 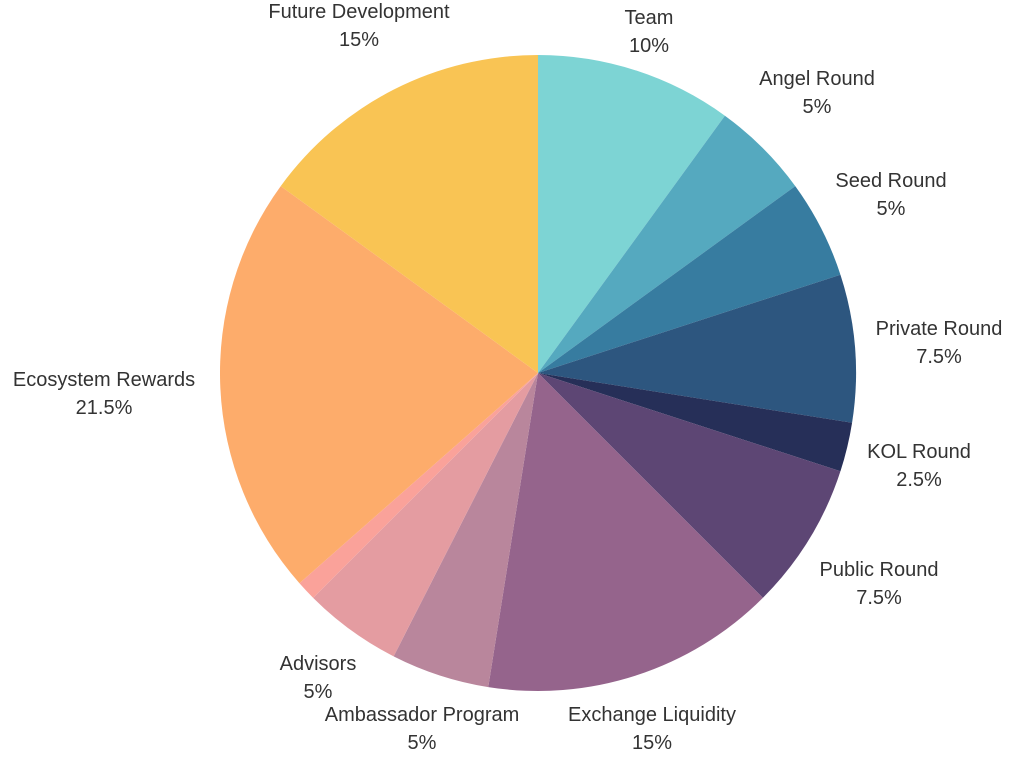 What do you see at coordinates (695, 422) in the screenshot?
I see `slice-kol-round` at bounding box center [695, 422].